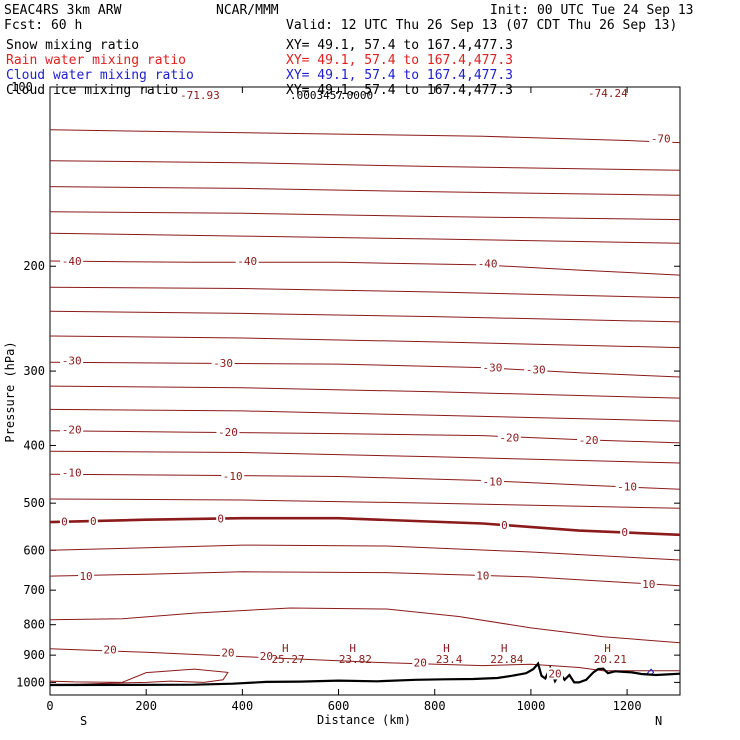 This screenshot has width=740, height=740. What do you see at coordinates (339, 706) in the screenshot?
I see `x-tick-label: 600` at bounding box center [339, 706].